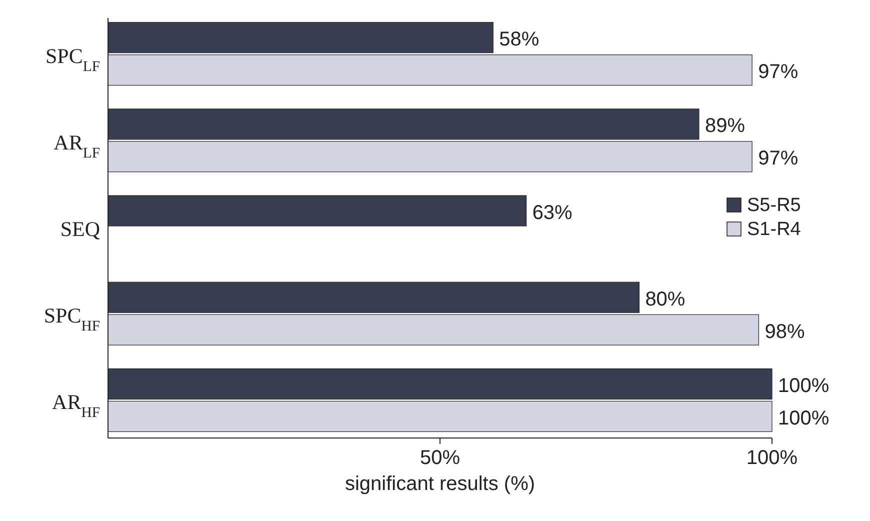  What do you see at coordinates (774, 229) in the screenshot?
I see `legend-label: S1-R4` at bounding box center [774, 229].